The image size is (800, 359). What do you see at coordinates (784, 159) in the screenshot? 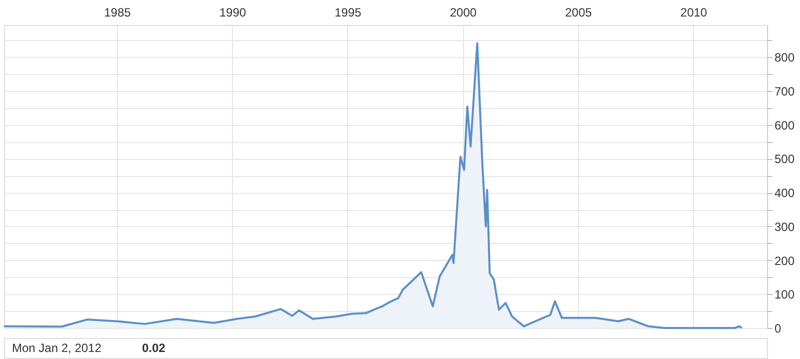
I see `y-tick-label: 500` at bounding box center [784, 159].